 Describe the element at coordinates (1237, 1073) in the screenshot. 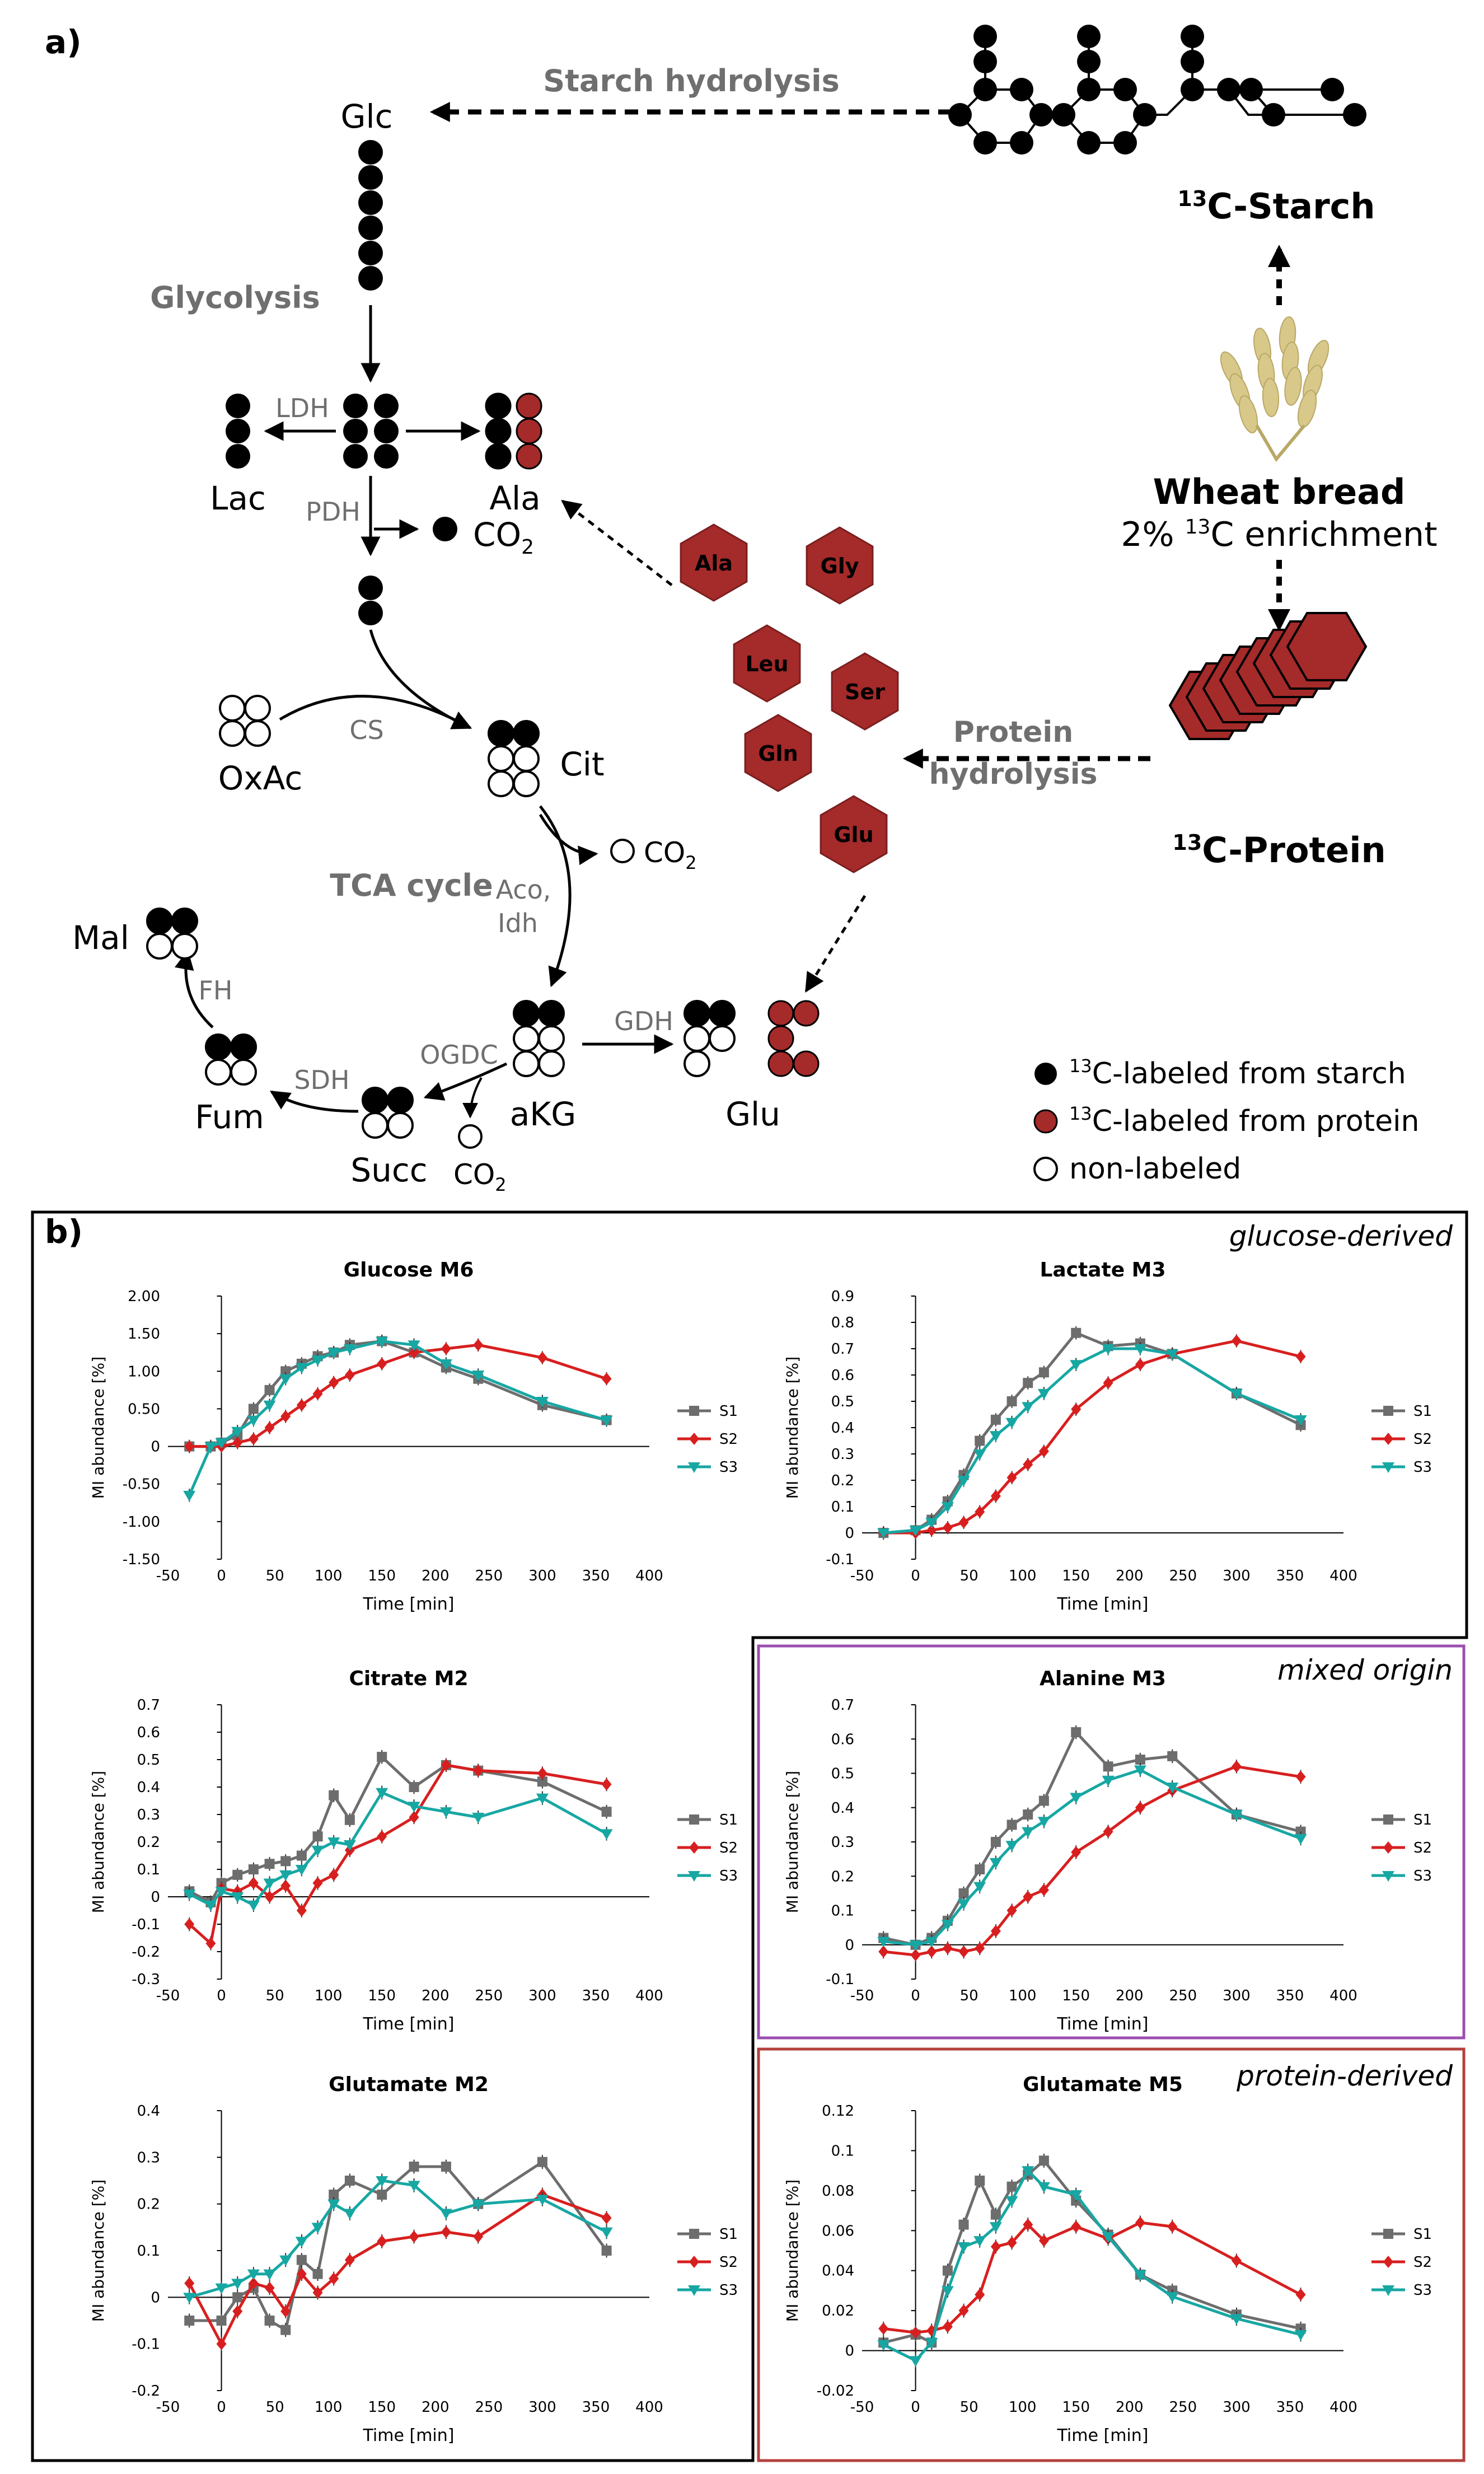

I see `legend-starch: 13C-labeled from starch` at that location.